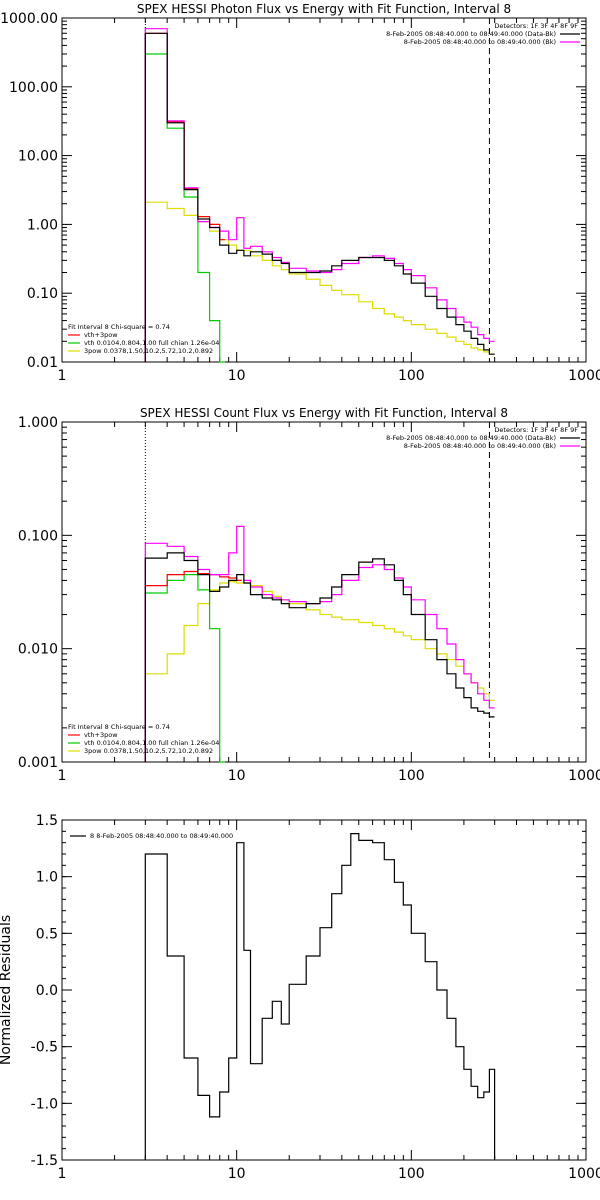 The width and height of the screenshot is (600, 1200). Describe the element at coordinates (47, 934) in the screenshot. I see `y-tick-label: 0.5` at that location.